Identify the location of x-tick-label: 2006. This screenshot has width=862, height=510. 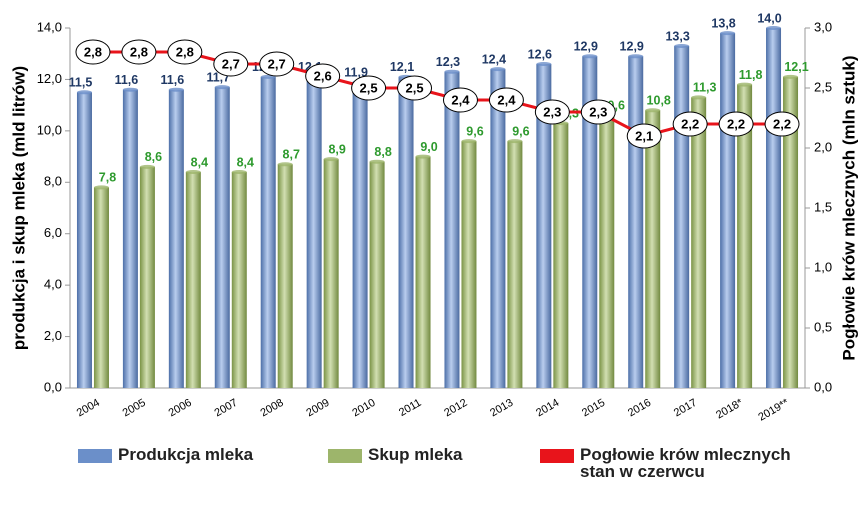
(180, 408).